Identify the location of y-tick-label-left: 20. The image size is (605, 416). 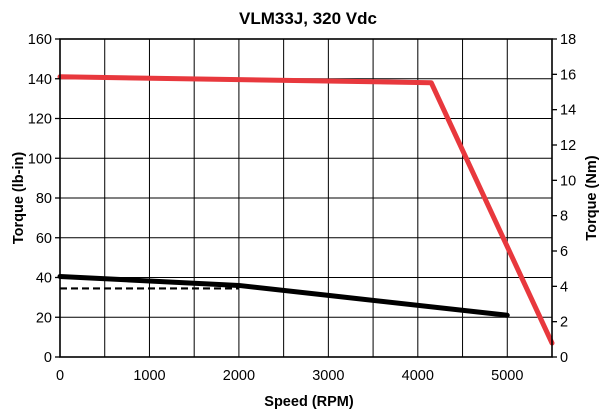
(44, 318).